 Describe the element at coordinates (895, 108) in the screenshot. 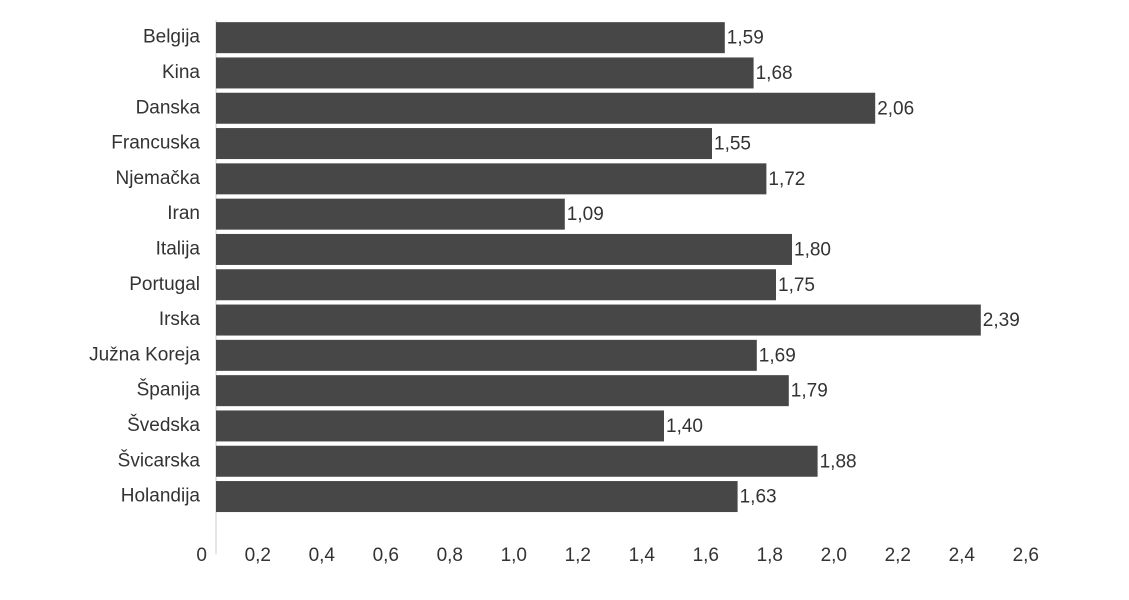

I see `value-label: 2,06` at that location.